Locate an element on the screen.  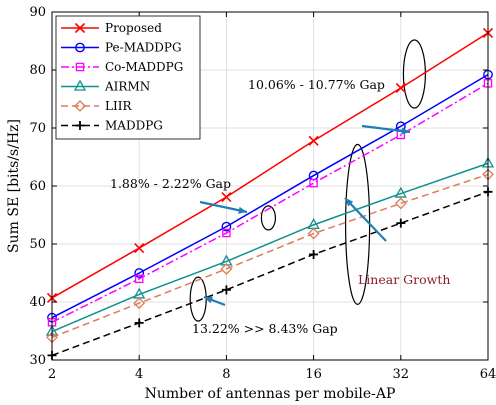
x-axis-label: Number of antennas per mobile-AP is located at coordinates (270, 394).